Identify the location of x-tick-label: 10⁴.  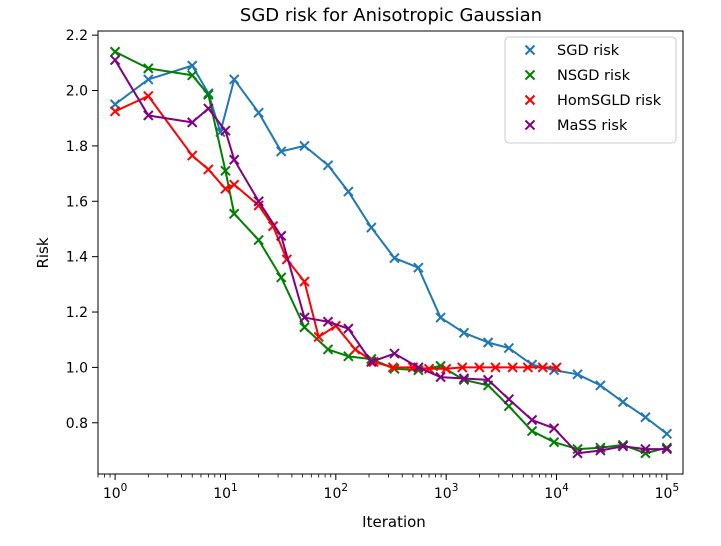
(556, 492).